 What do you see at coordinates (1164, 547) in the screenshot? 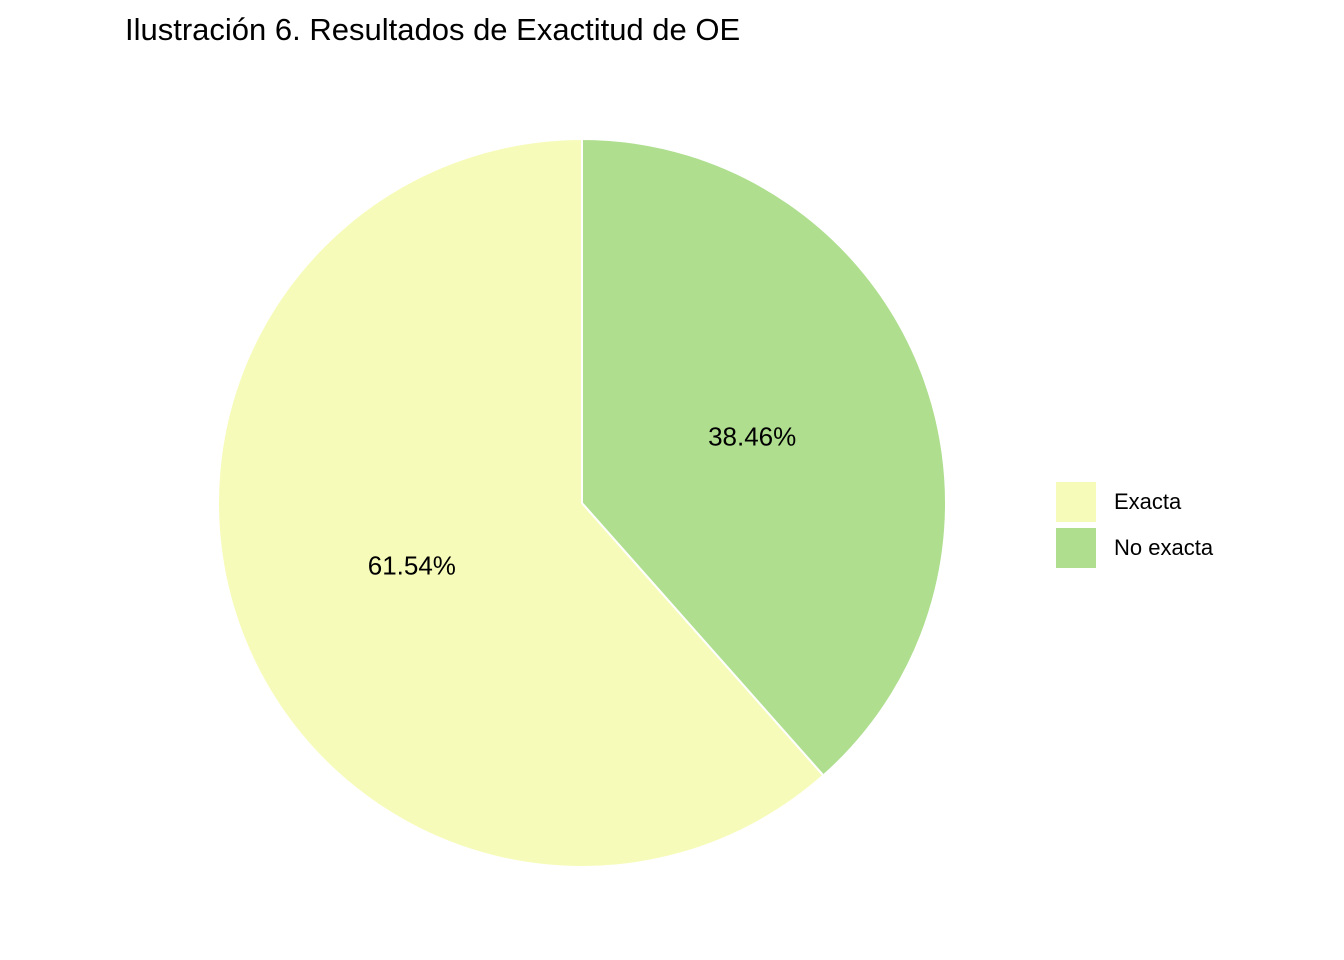
I see `legend-label-no-exacta: No exacta` at bounding box center [1164, 547].